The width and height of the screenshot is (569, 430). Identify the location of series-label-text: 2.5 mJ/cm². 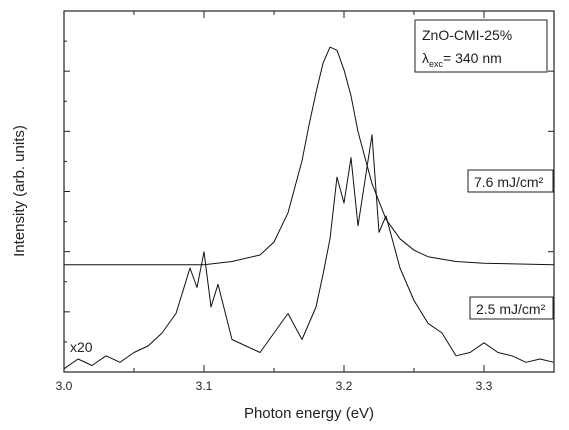
(511, 309).